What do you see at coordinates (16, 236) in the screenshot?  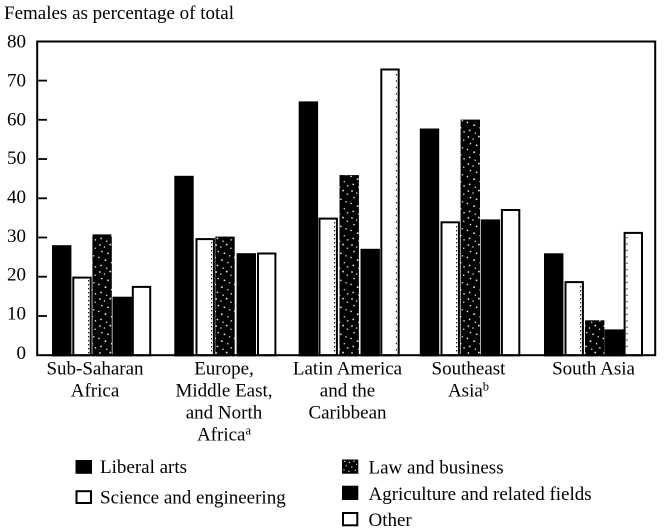 I see `svg-text: 30` at bounding box center [16, 236].